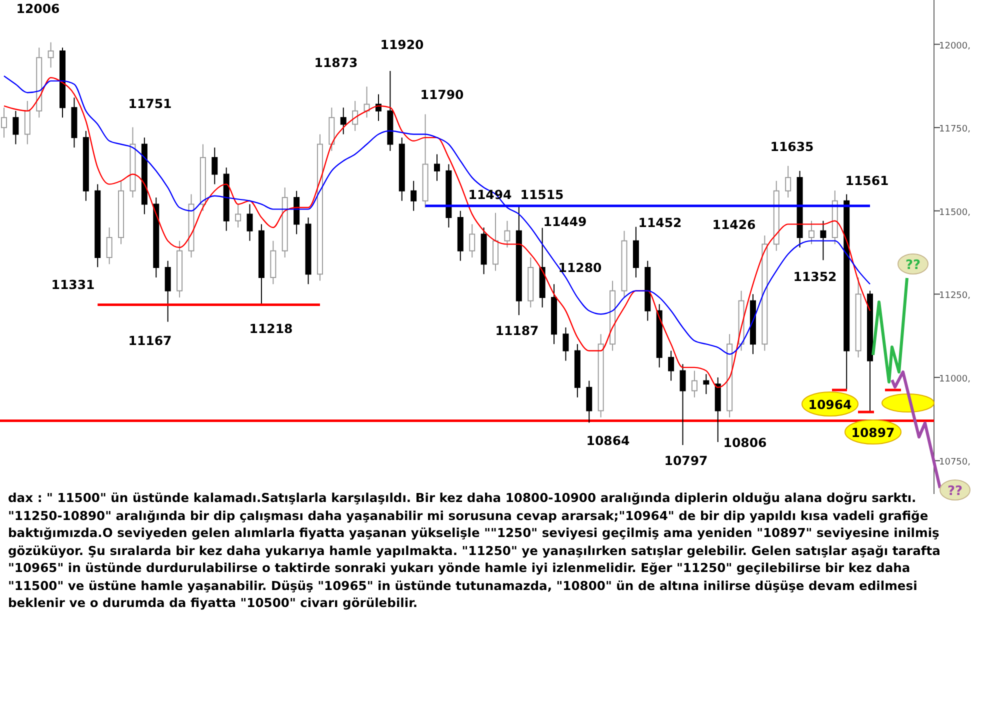 Image resolution: width=1000 pixels, height=710 pixels. What do you see at coordinates (38, 8) in the screenshot?
I see `annotation: 12006` at bounding box center [38, 8].